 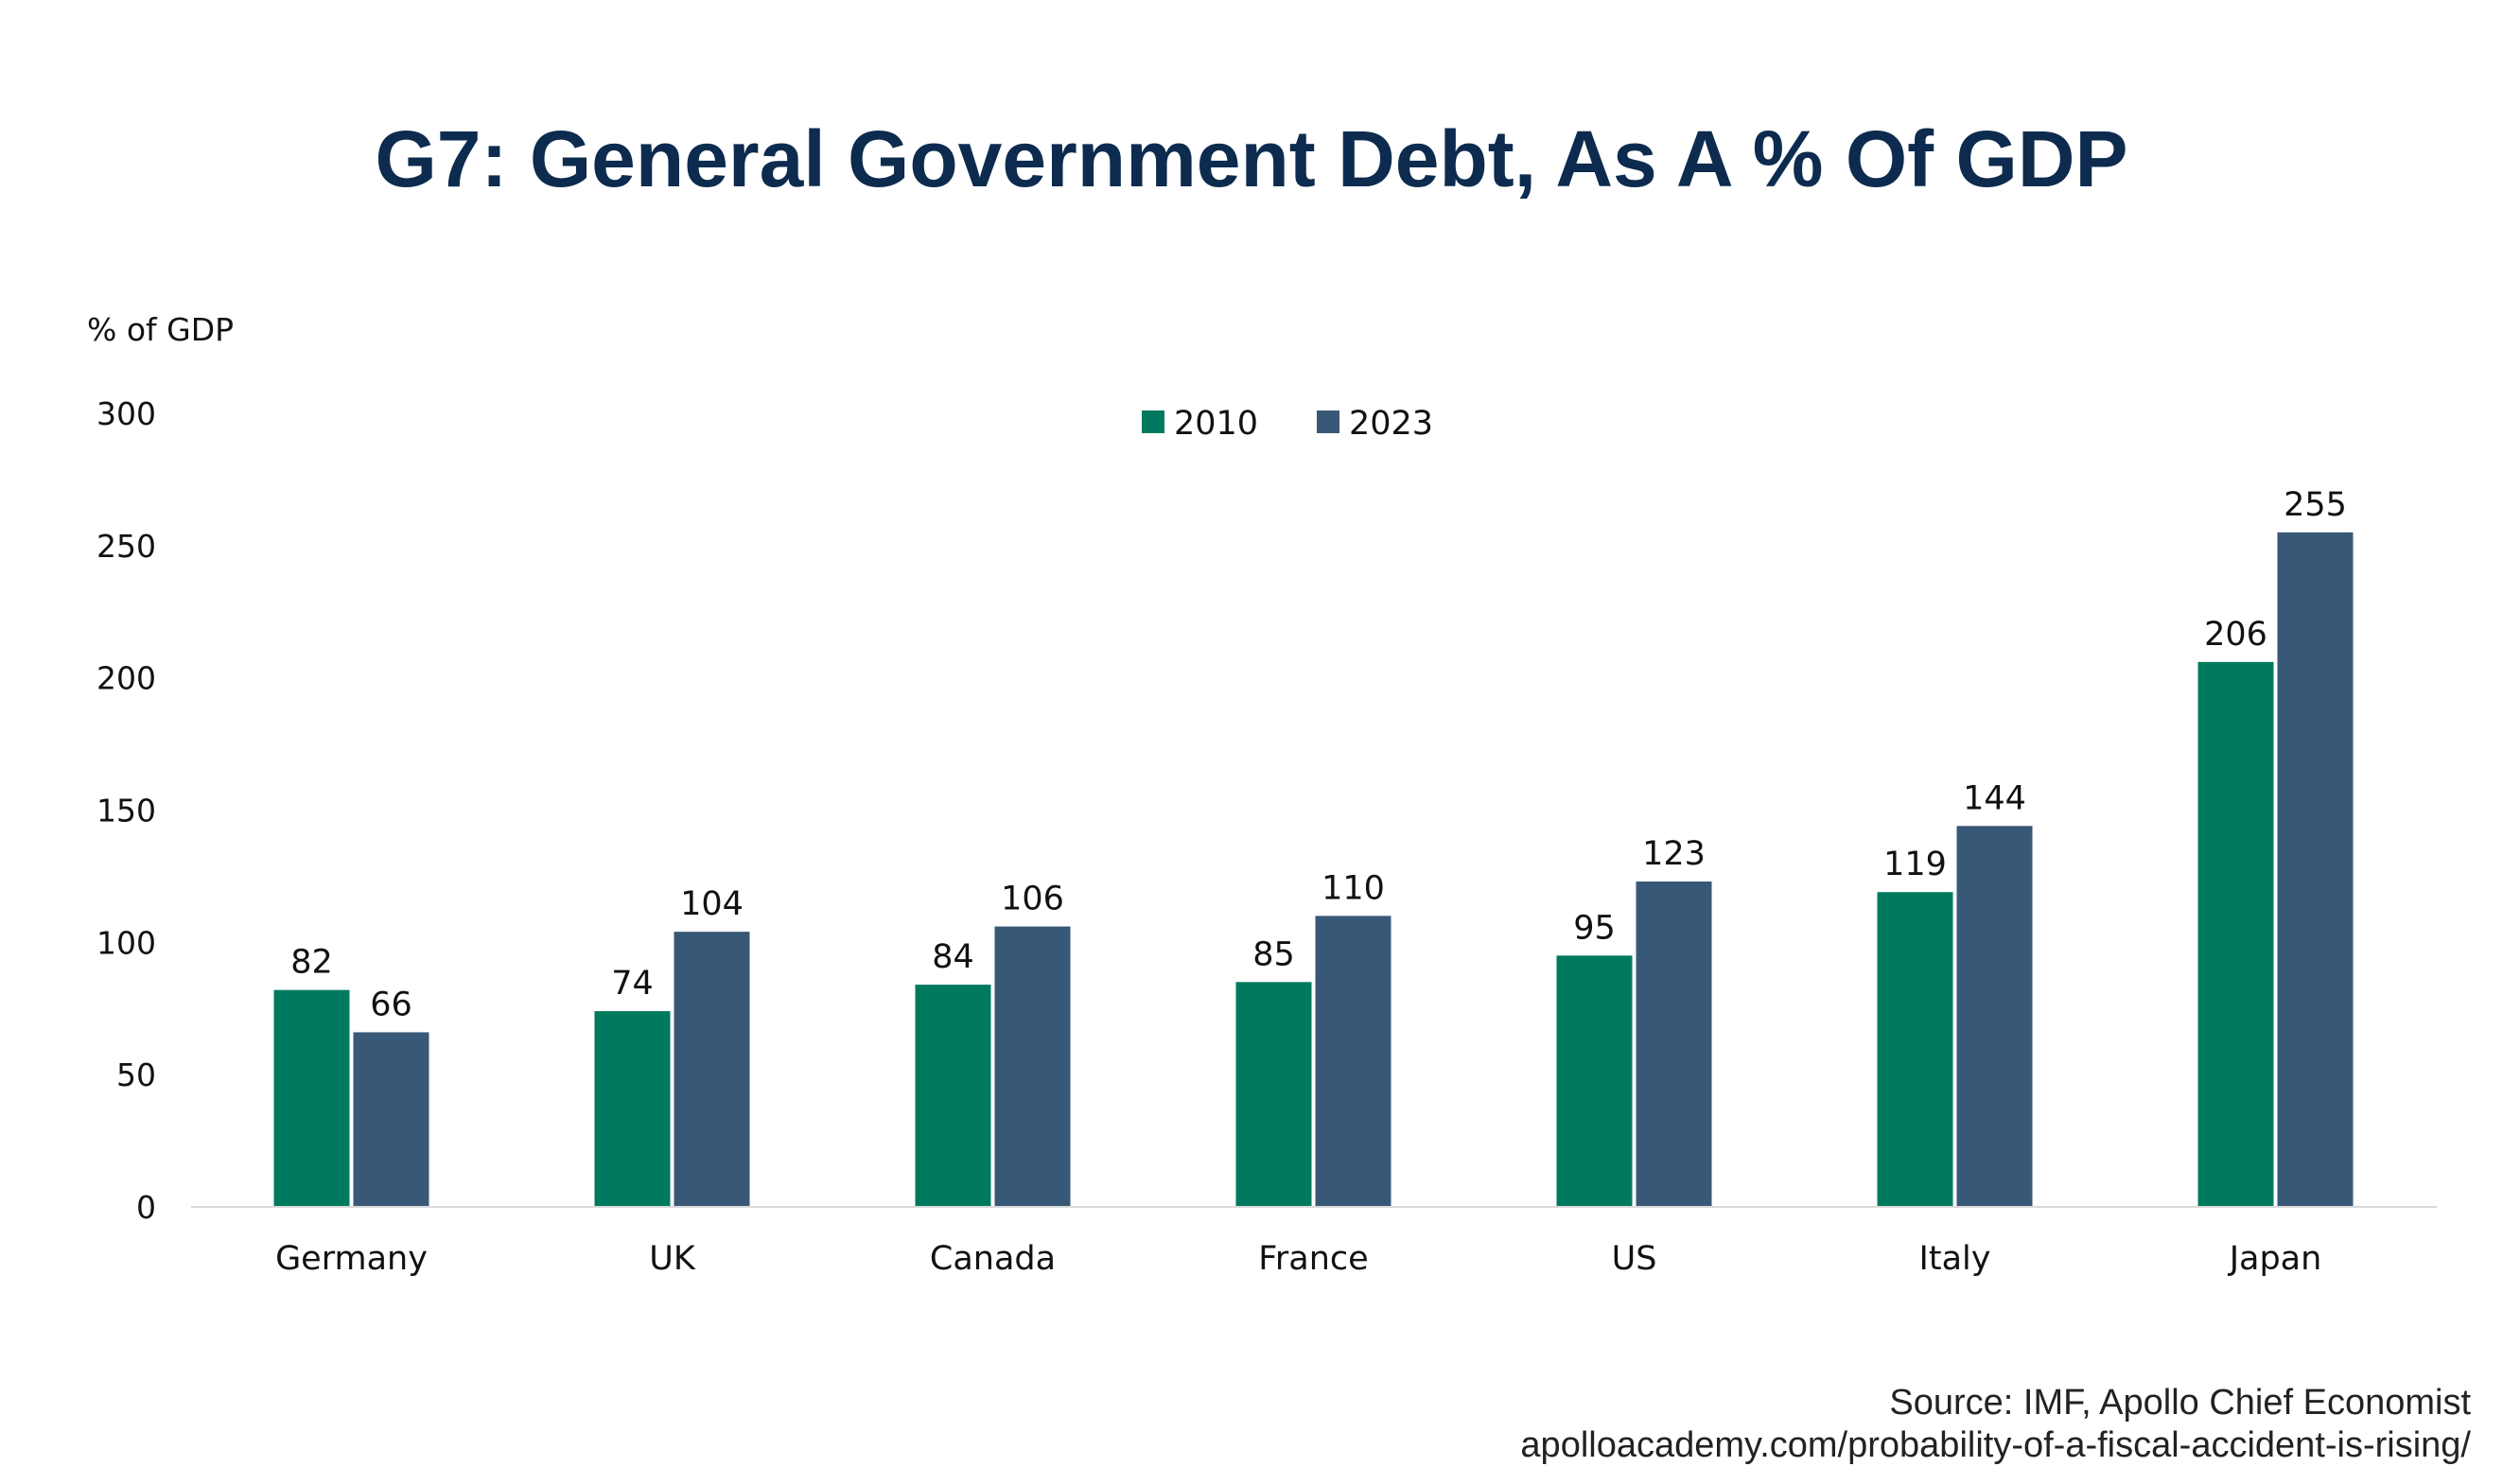 I want to click on x-tick-label-germany: Germany, so click(x=351, y=1259).